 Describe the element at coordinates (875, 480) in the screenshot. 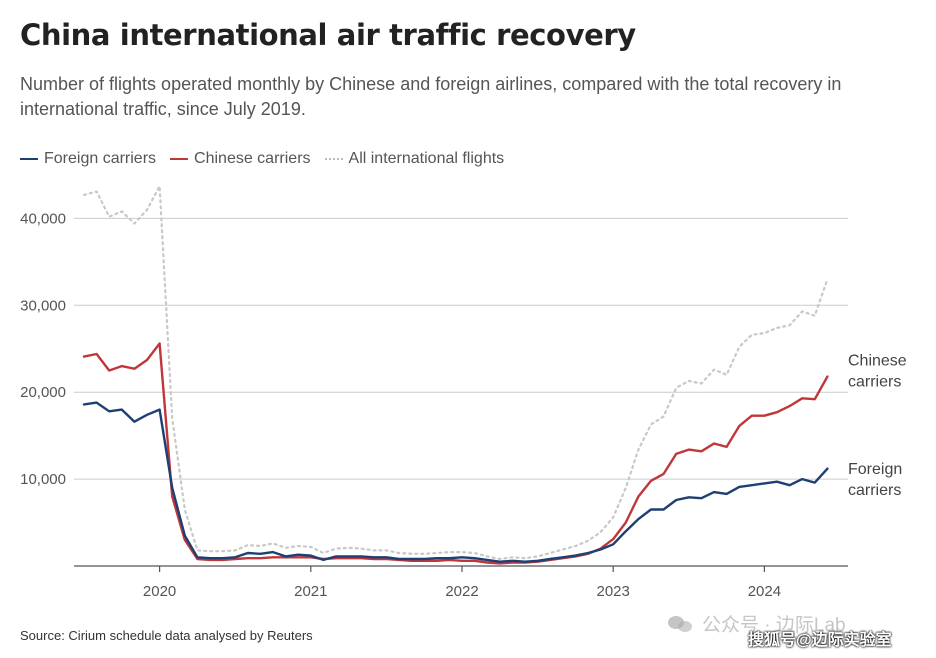

I see `end-label-foreign: Foreign carriers` at that location.